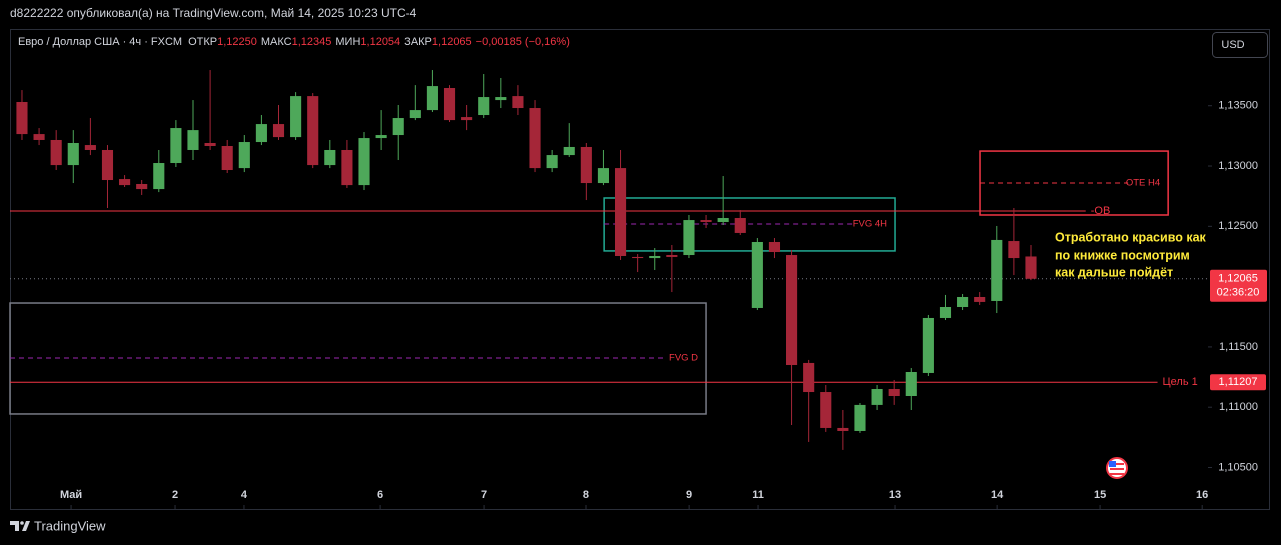 The height and width of the screenshot is (545, 1281). I want to click on x-tick-label: 6, so click(380, 495).